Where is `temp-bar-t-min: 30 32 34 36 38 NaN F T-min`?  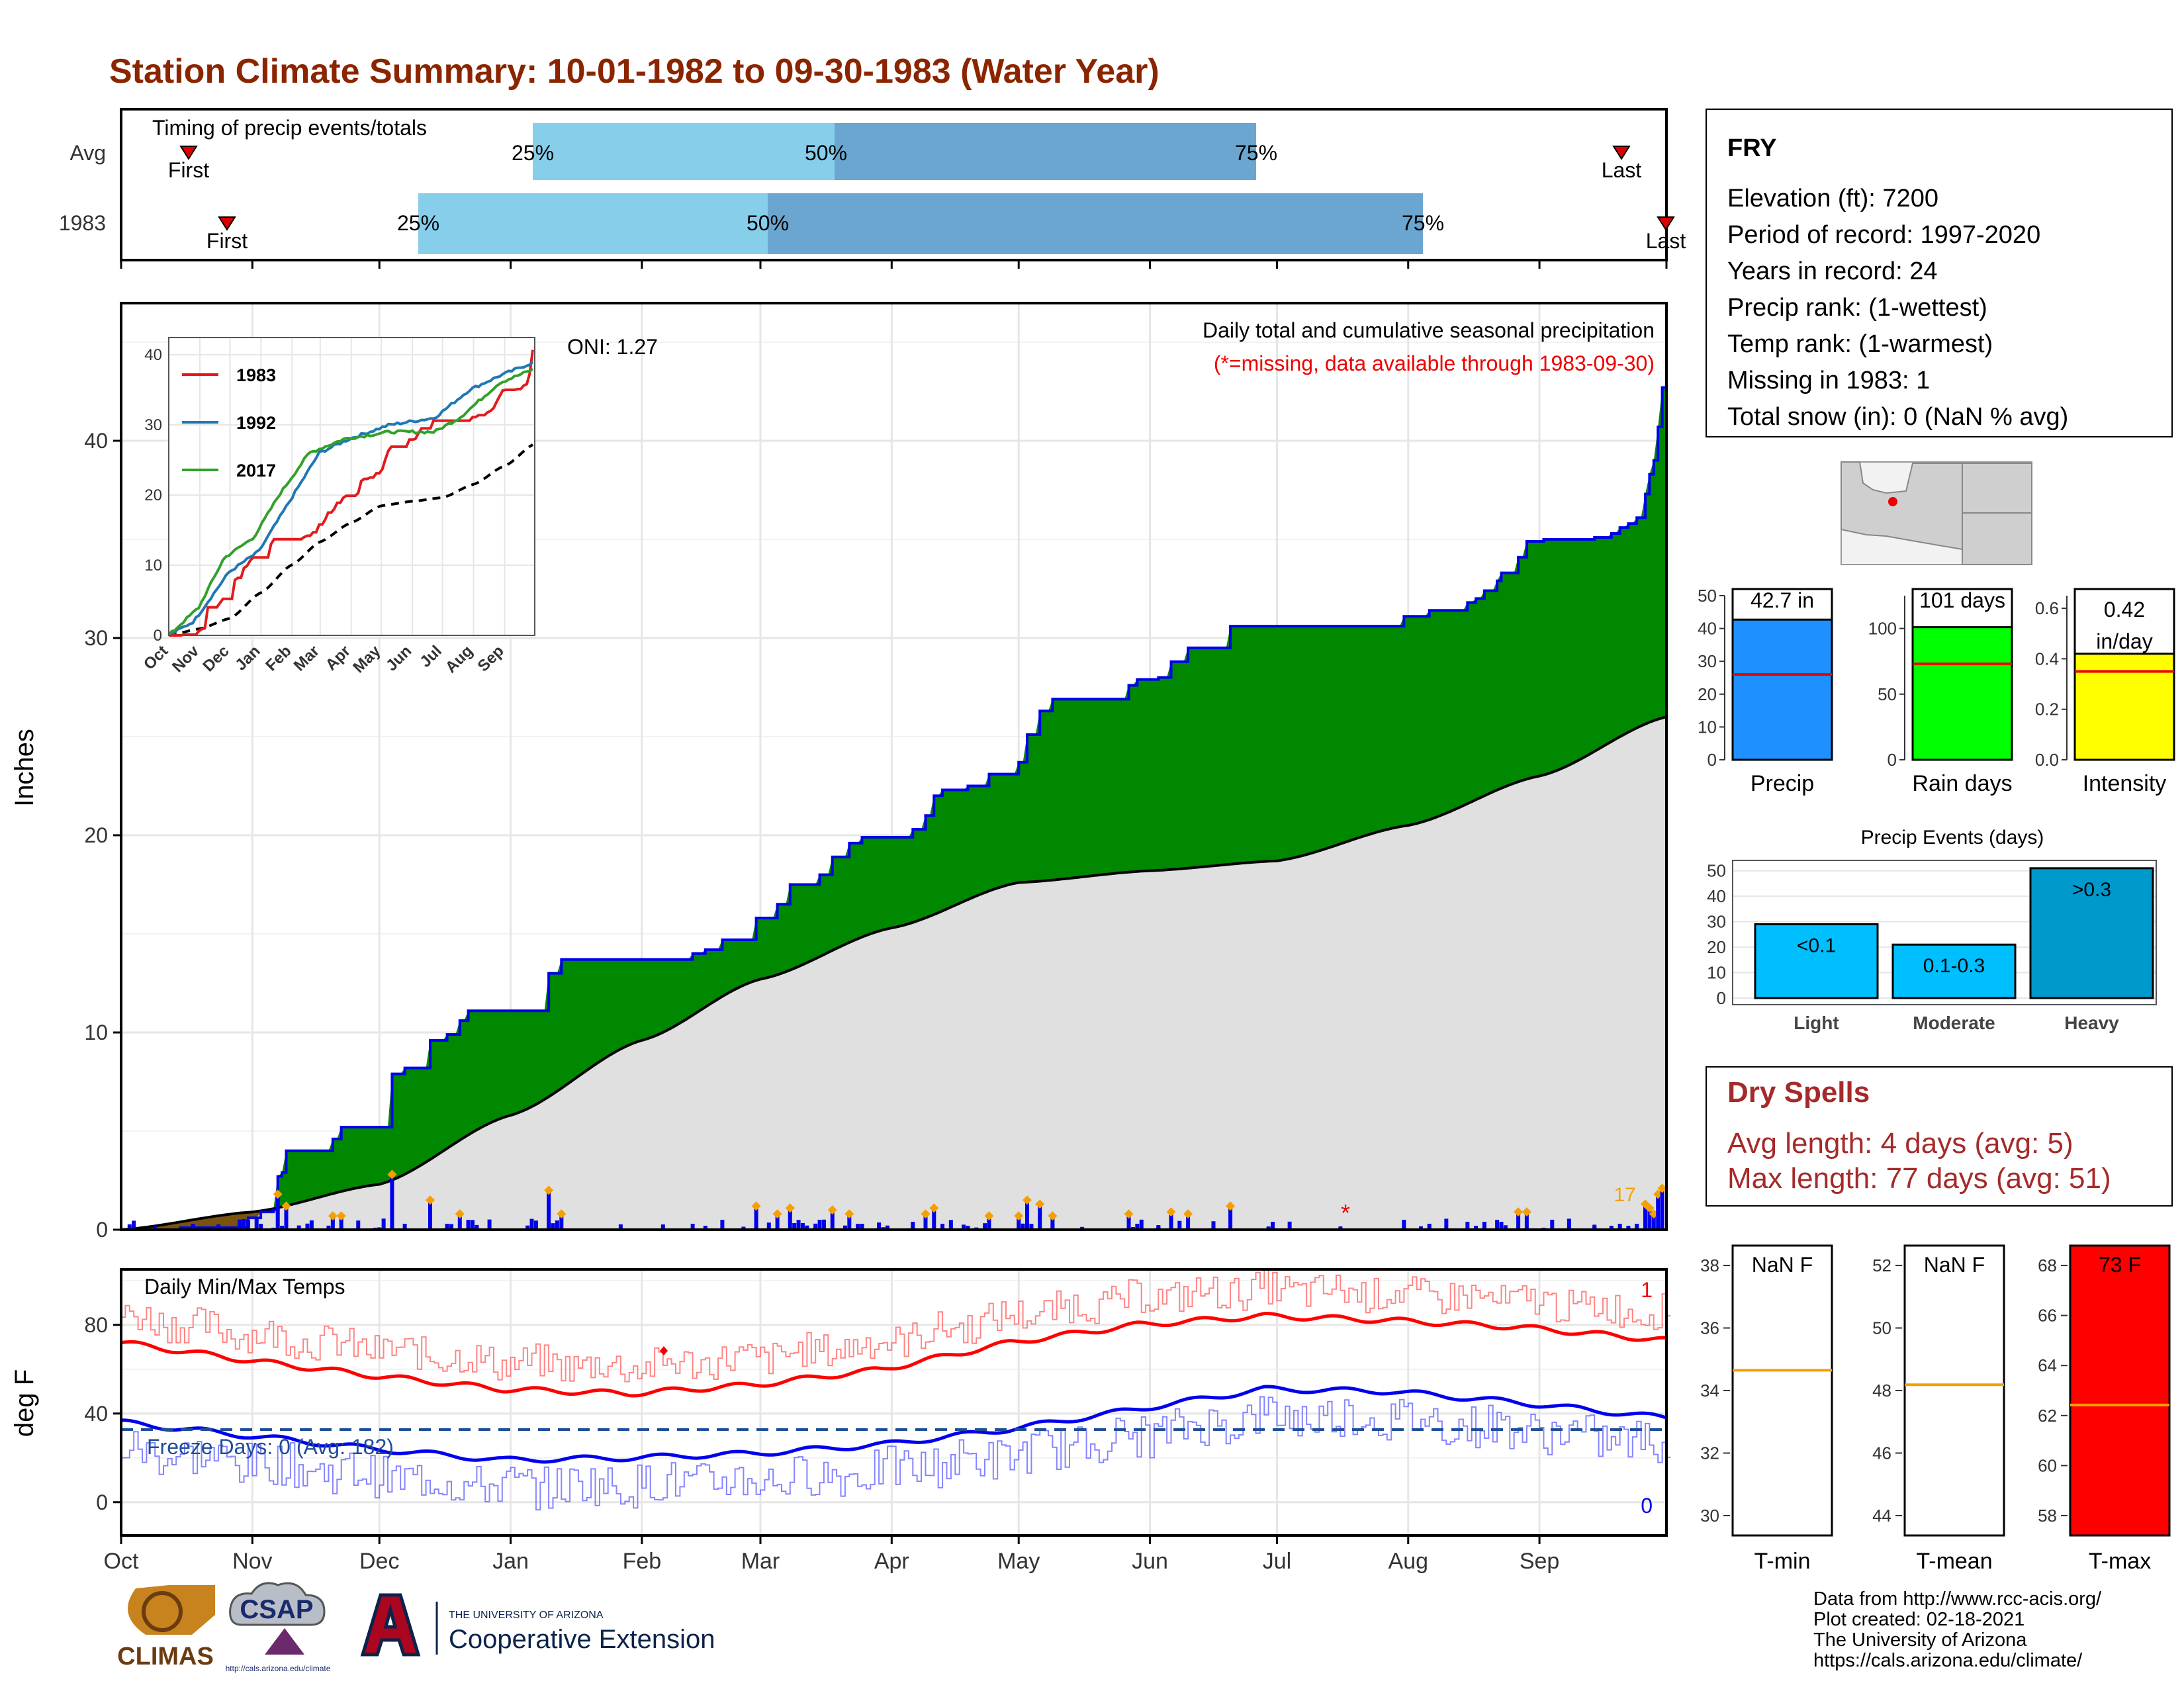
temp-bar-t-min: 30 32 34 36 38 NaN F T-min is located at coordinates (1766, 1409).